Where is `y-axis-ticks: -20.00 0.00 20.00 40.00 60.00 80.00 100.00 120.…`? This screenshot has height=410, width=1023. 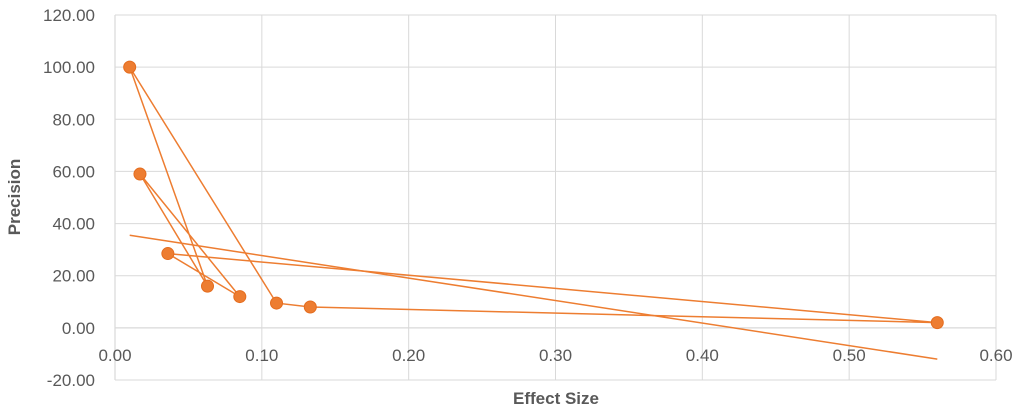
y-axis-ticks: -20.00 0.00 20.00 40.00 60.00 80.00 100.00 120.… is located at coordinates (69, 198).